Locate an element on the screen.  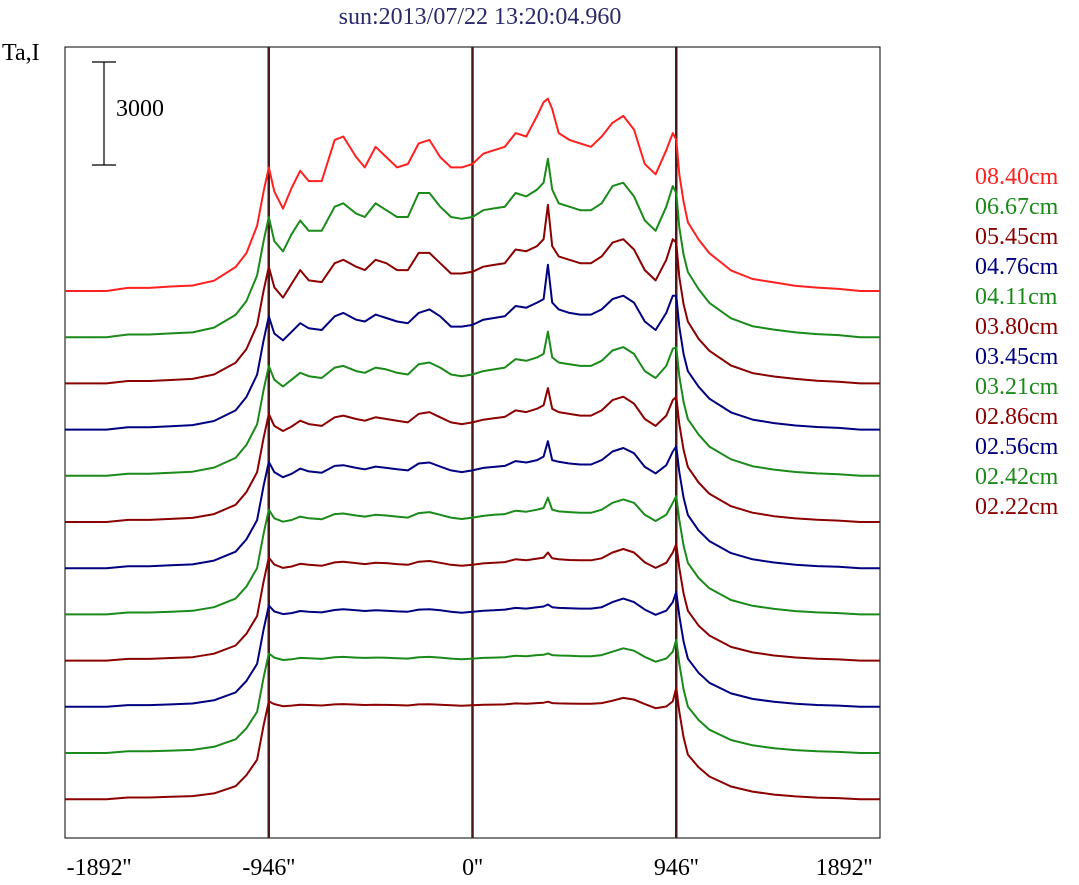
series-line-04.11cm is located at coordinates (472, 403).